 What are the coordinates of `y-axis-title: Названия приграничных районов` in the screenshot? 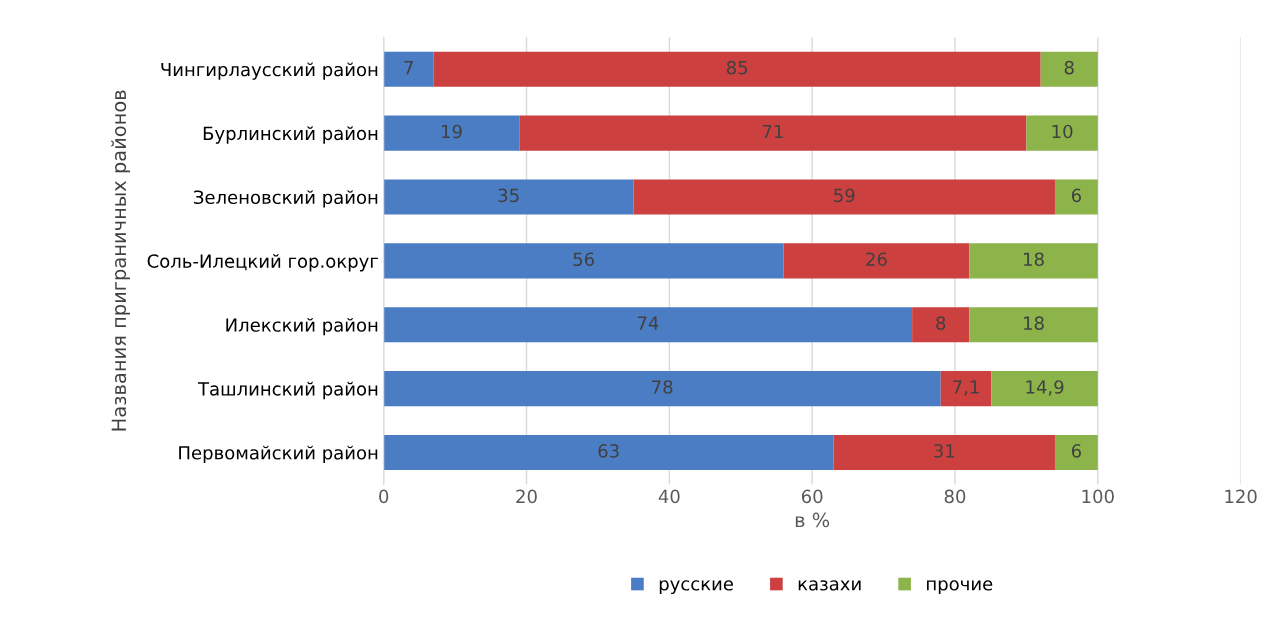 It's located at (120, 260).